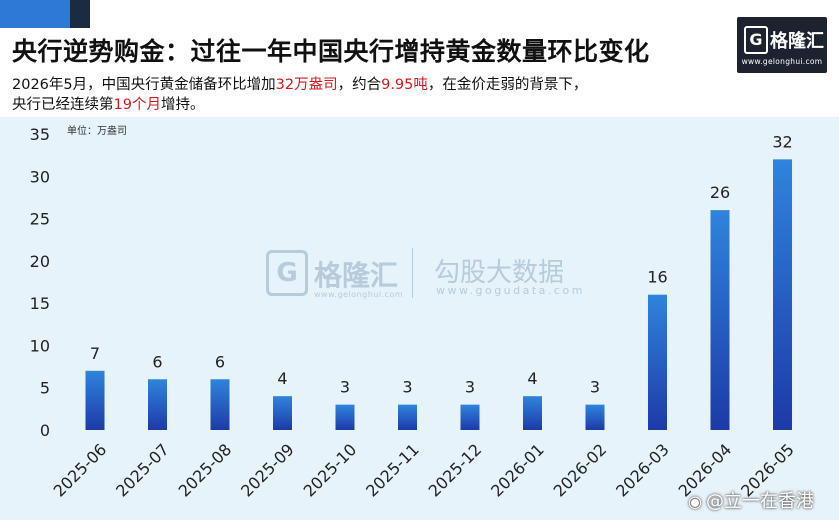 Image resolution: width=839 pixels, height=520 pixels. Describe the element at coordinates (40, 134) in the screenshot. I see `y-tick-label: 35` at that location.